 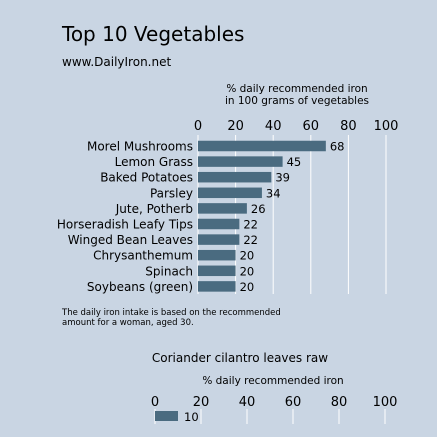 What do you see at coordinates (171, 193) in the screenshot?
I see `category-label: Parsley` at bounding box center [171, 193].